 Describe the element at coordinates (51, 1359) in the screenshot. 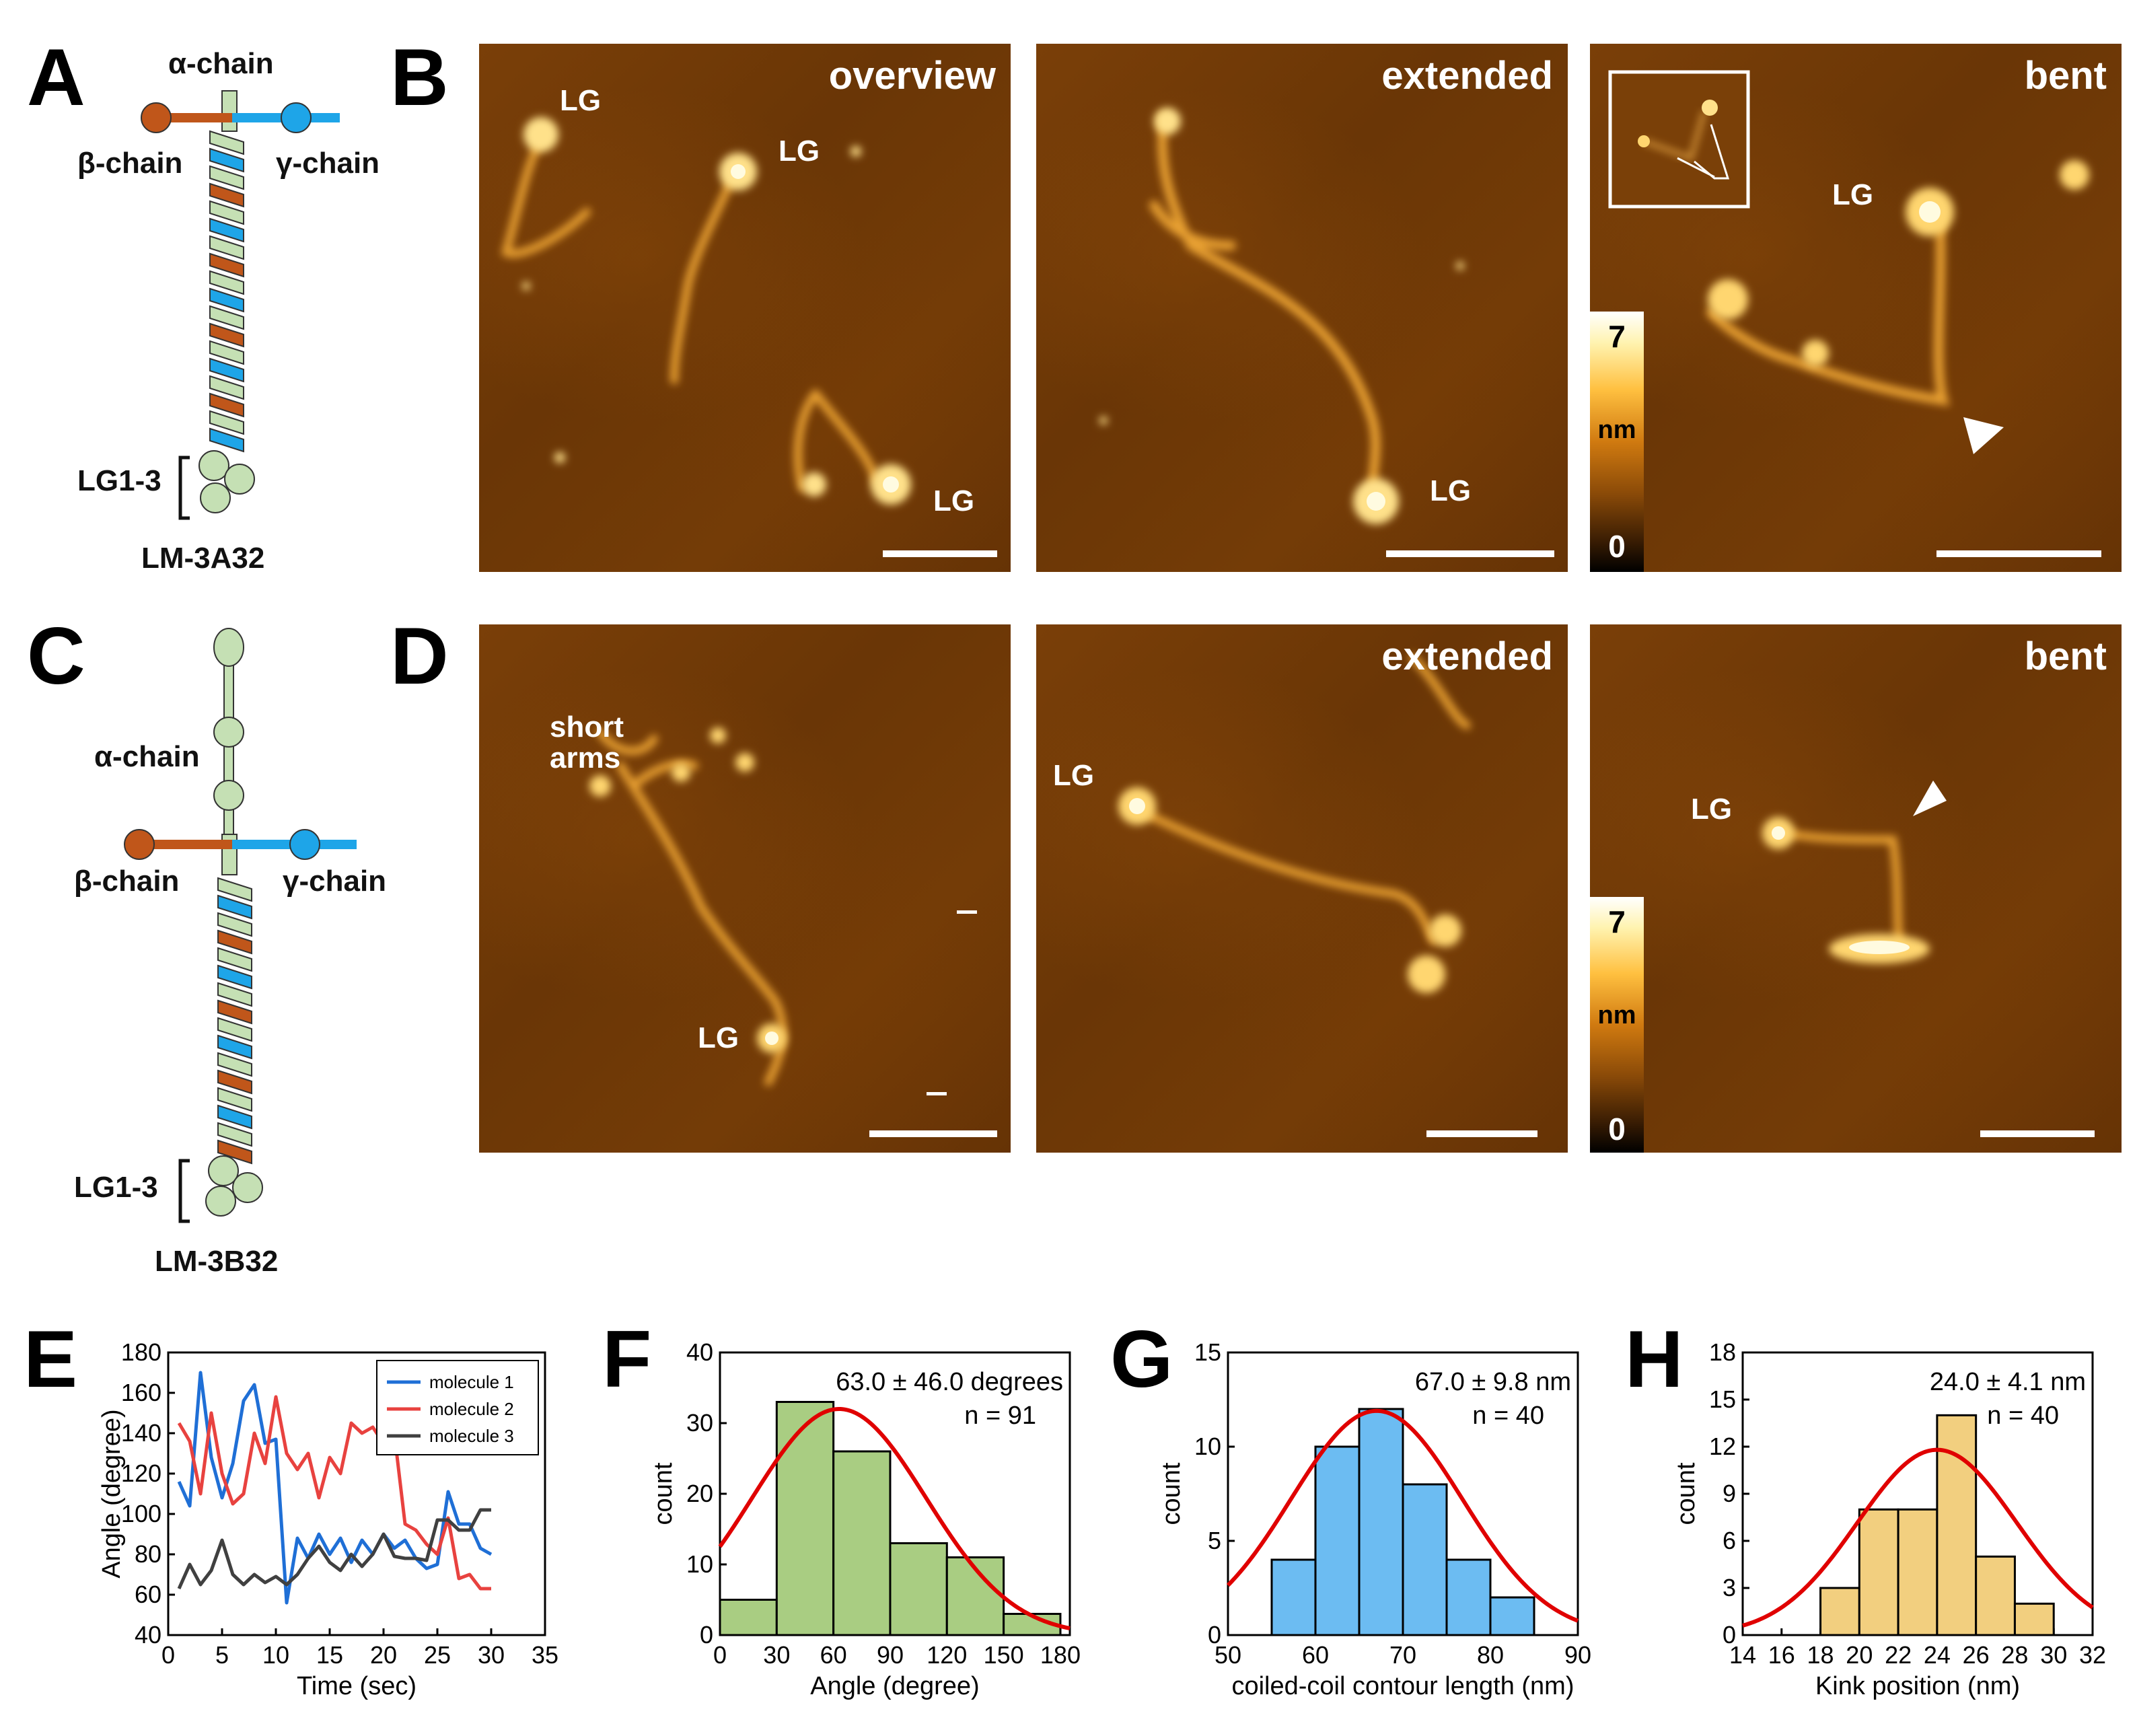

I see `panel-label-e: E` at that location.